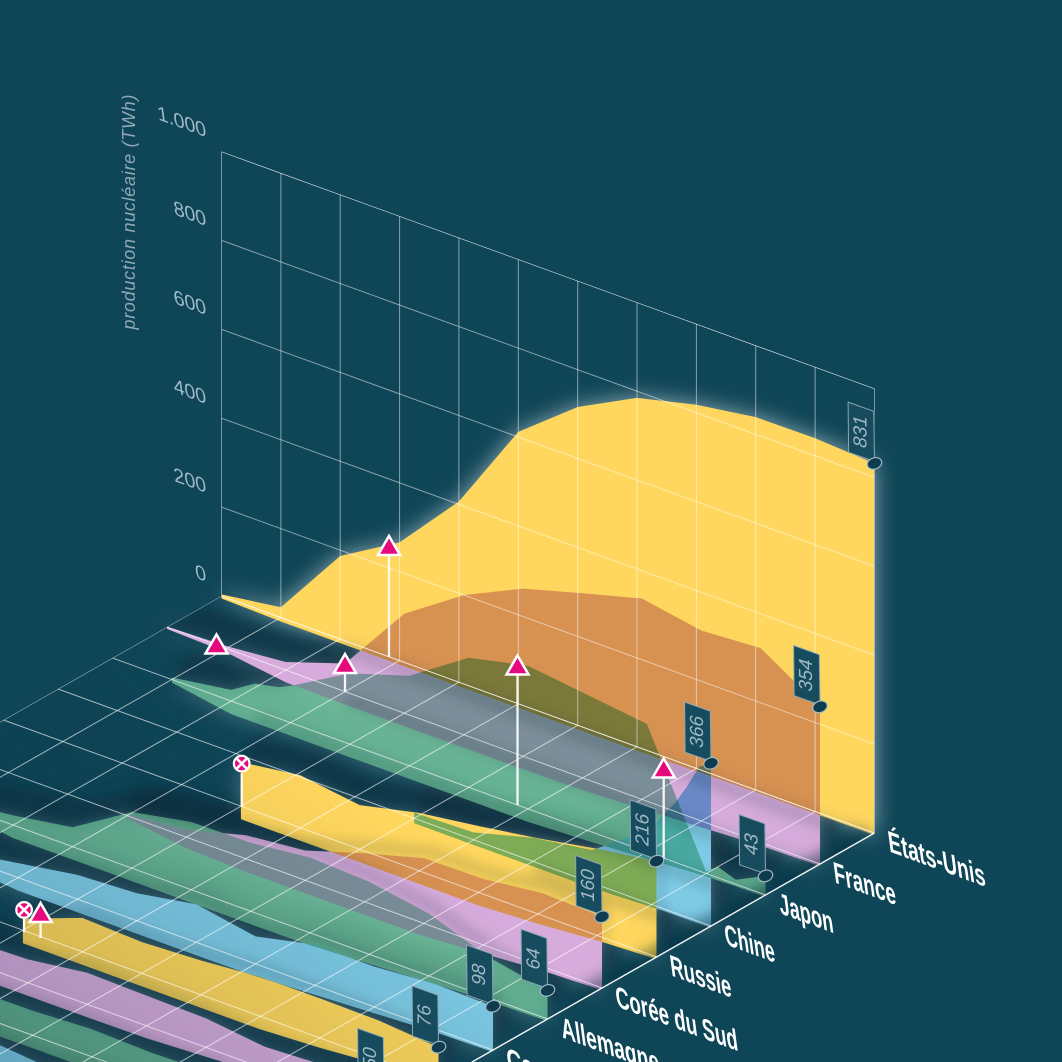 This screenshot has height=1062, width=1062. I want to click on svg-text: 0, so click(201, 573).